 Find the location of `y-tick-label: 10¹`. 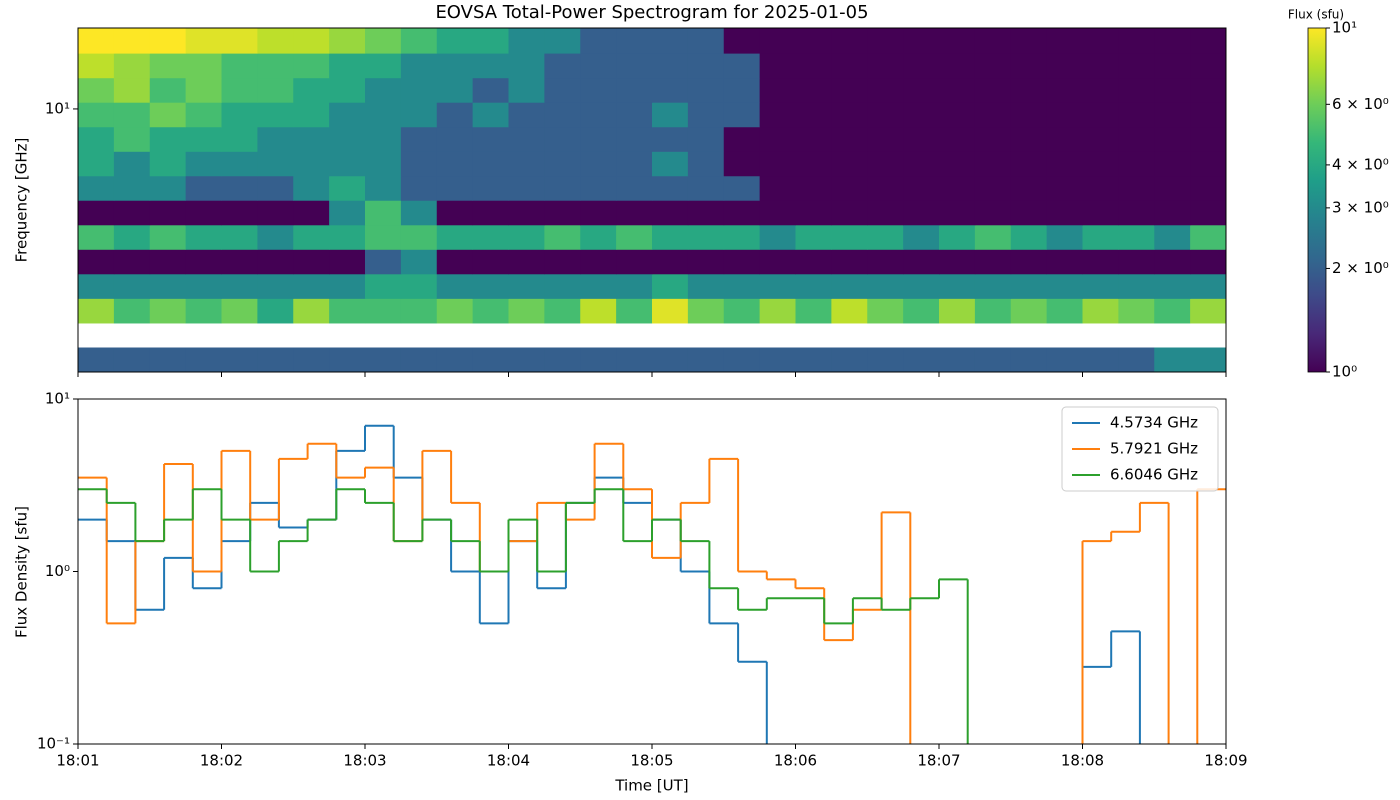

y-tick-label: 10¹ is located at coordinates (57, 108).